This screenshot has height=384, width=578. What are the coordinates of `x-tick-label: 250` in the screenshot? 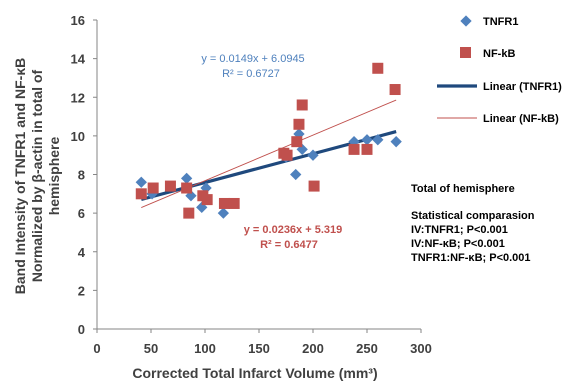 It's located at (367, 348).